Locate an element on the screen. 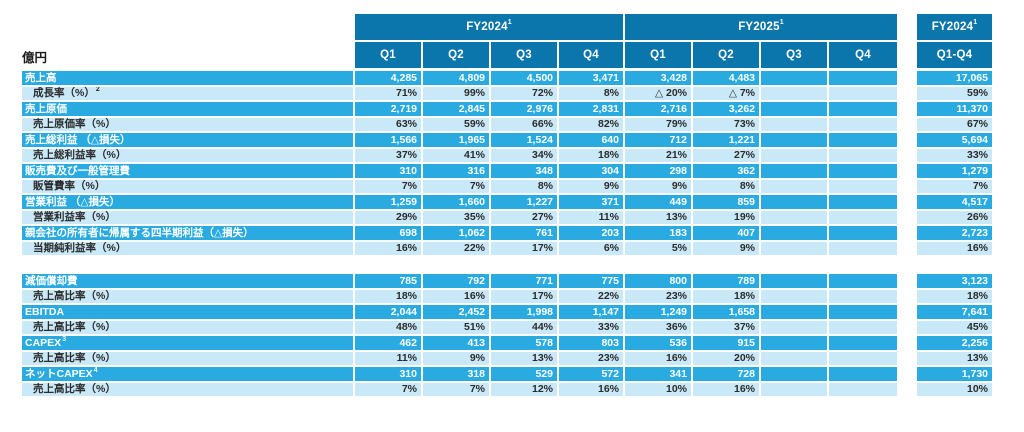 The height and width of the screenshot is (432, 1024). quarter-header-fy24-q3: Q3 is located at coordinates (524, 55).